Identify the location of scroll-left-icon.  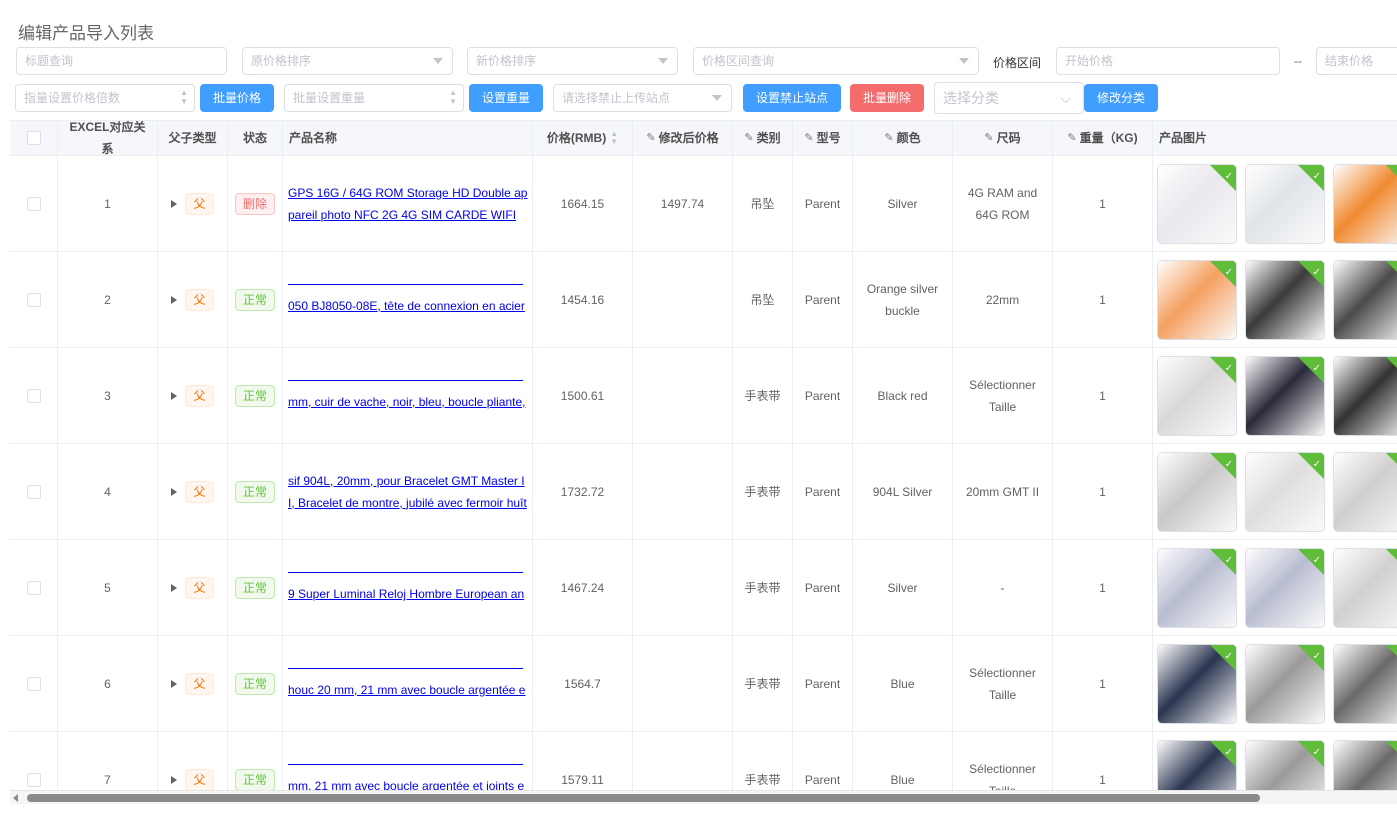
(15, 798).